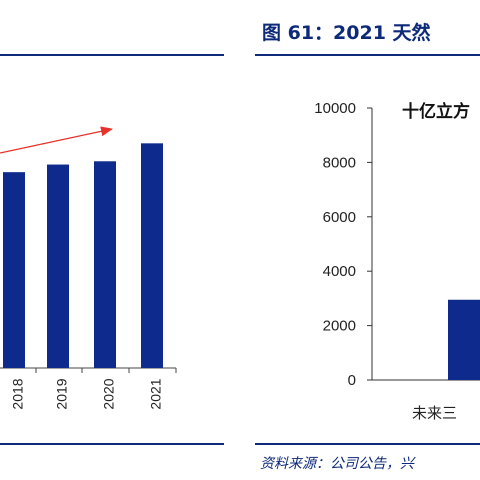 The width and height of the screenshot is (480, 480). I want to click on left-x-label-2020: 2020, so click(109, 393).